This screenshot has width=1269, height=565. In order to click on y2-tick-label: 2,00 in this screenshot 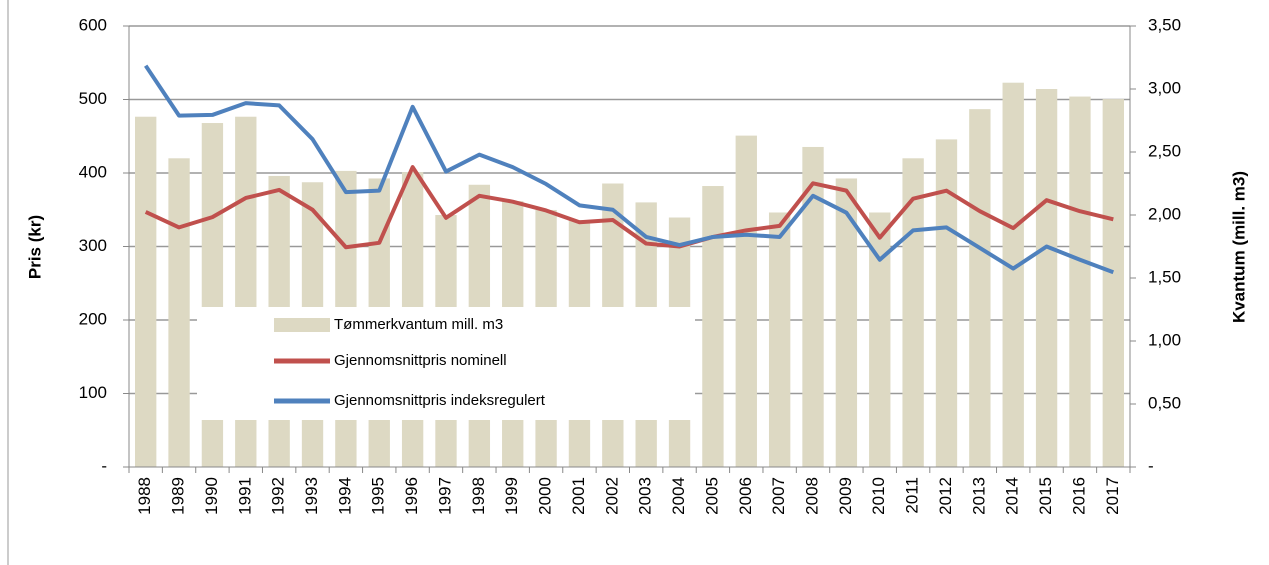, I will do `click(1164, 213)`.